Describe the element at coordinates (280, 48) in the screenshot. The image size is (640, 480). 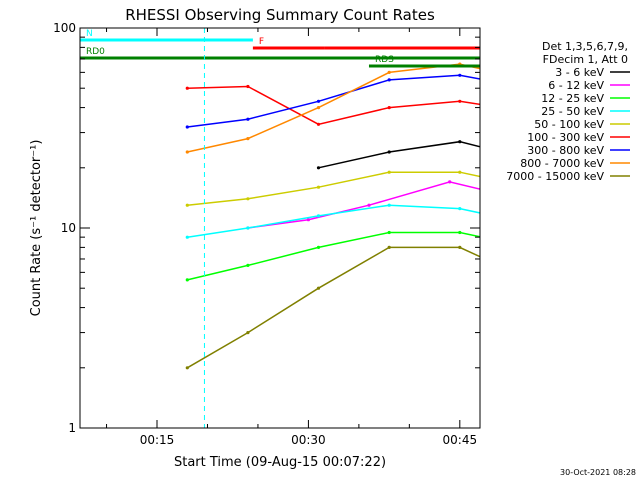
I see `flag-bars-layer: N F RD0 RDS` at that location.